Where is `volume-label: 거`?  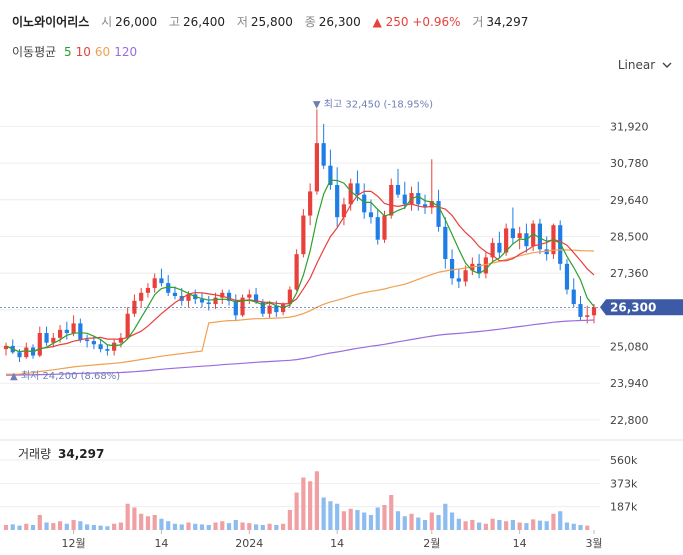
volume-label: 거 is located at coordinates (478, 22).